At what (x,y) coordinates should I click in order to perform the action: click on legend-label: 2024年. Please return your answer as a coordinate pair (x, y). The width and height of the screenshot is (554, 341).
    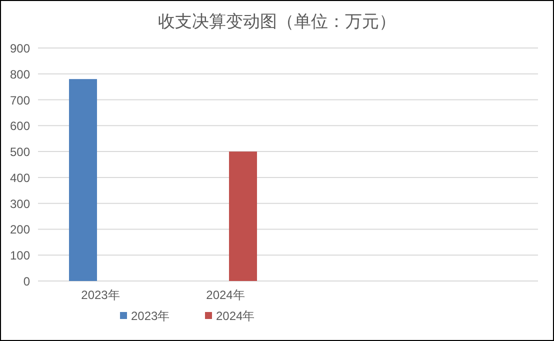
    Looking at the image, I should click on (235, 316).